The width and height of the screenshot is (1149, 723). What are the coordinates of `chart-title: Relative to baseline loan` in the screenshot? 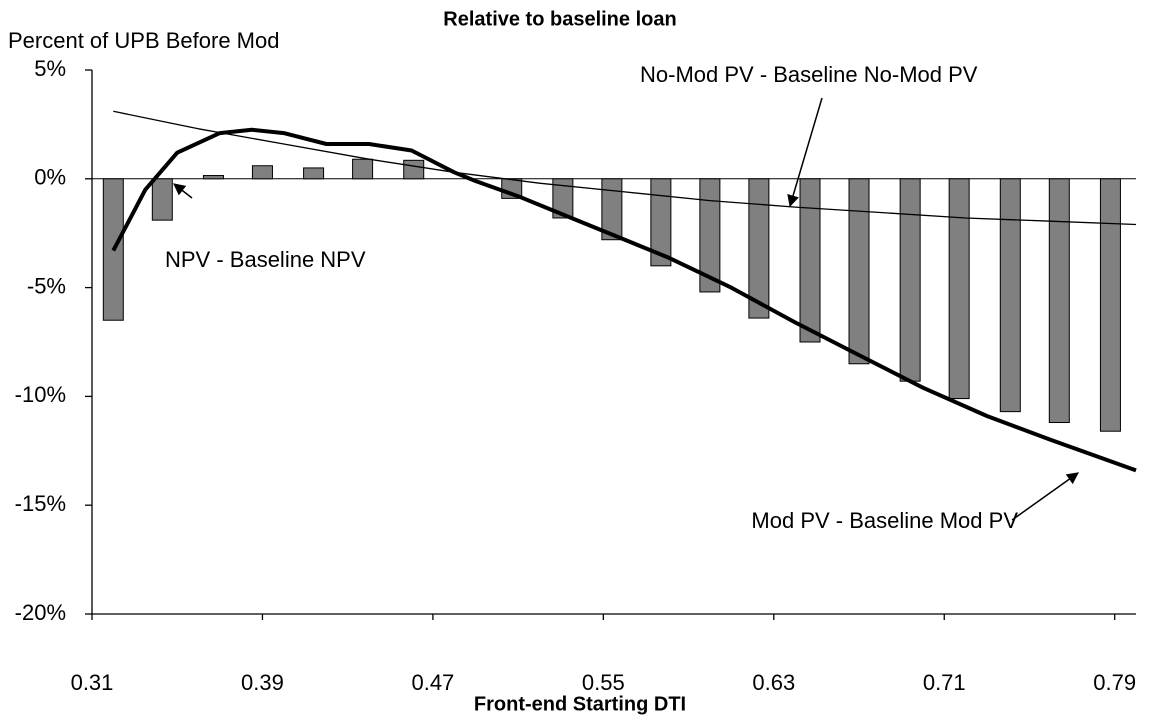 It's located at (559, 19).